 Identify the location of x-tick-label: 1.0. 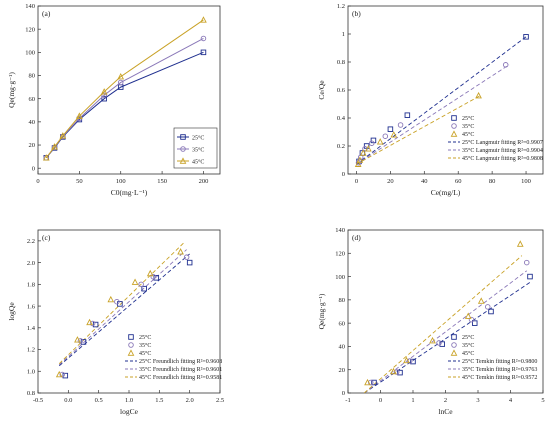
(129, 400).